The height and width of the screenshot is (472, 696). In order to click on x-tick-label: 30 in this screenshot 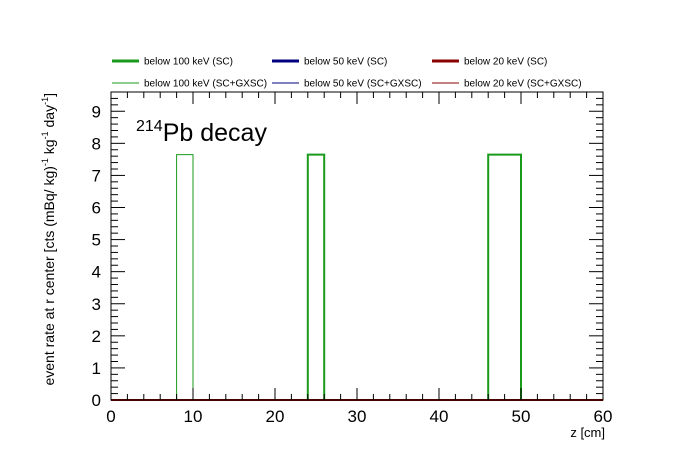, I will do `click(357, 416)`.